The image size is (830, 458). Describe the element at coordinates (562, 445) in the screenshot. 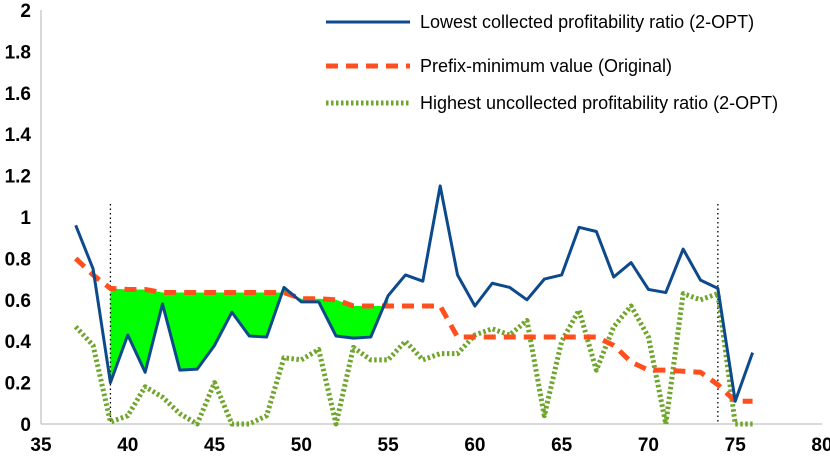

I see `x-tick-label: 65` at that location.